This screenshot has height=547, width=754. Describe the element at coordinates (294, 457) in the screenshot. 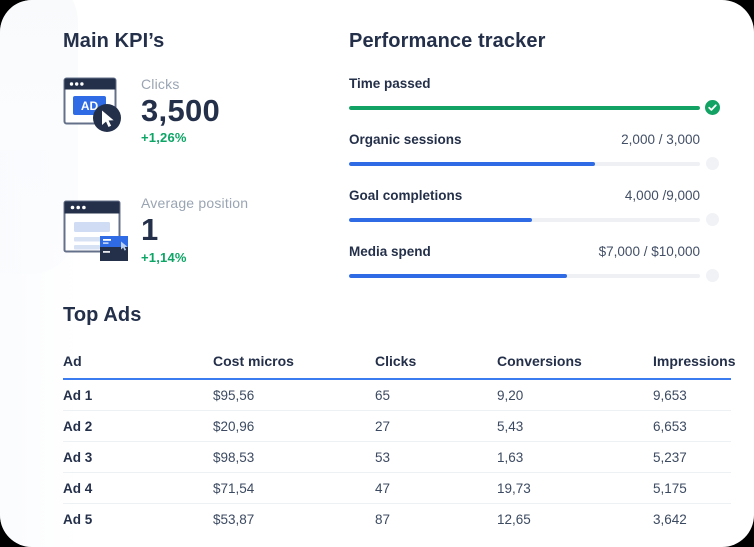

I see `cell-cost-micros: $98,53` at that location.